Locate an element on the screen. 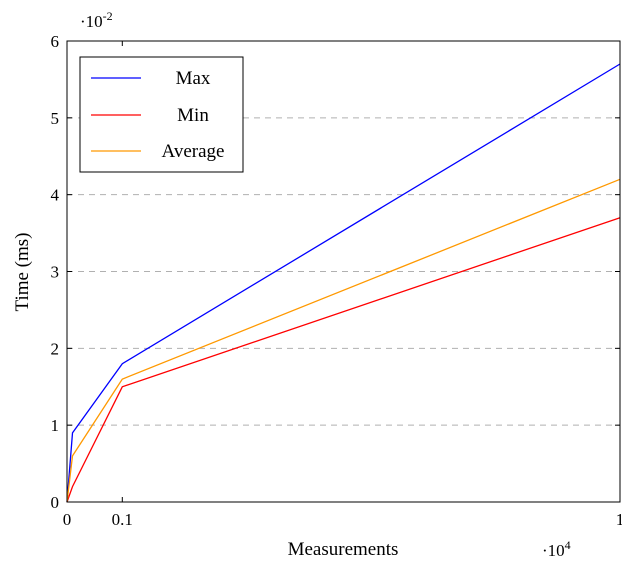 The height and width of the screenshot is (564, 622). x-tick-label: 0.1 is located at coordinates (122, 519).